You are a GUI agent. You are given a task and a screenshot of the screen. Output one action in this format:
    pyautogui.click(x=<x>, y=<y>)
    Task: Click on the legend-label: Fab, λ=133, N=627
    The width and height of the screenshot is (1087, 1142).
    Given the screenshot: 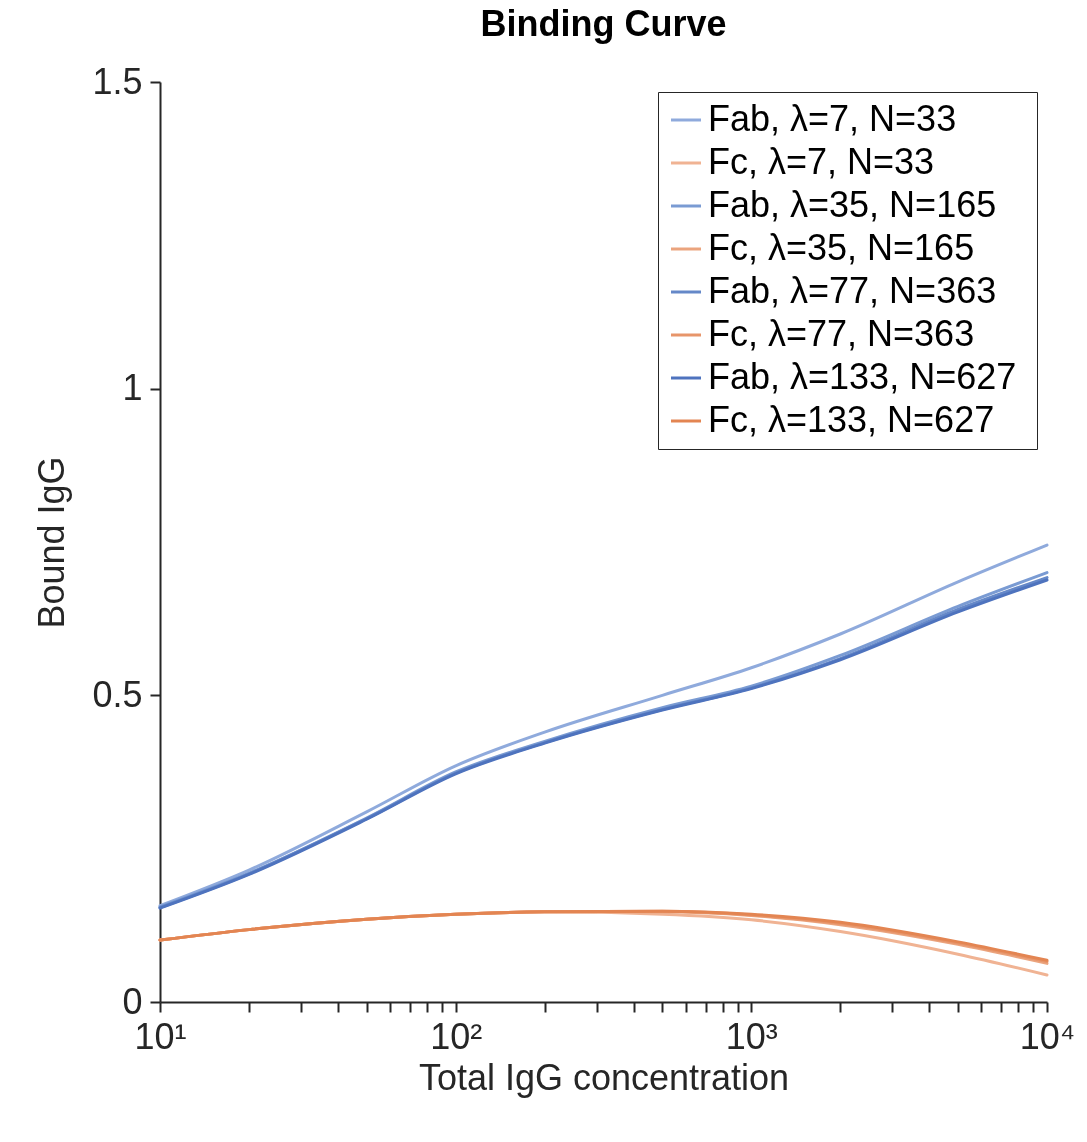 What is the action you would take?
    pyautogui.click(x=862, y=376)
    